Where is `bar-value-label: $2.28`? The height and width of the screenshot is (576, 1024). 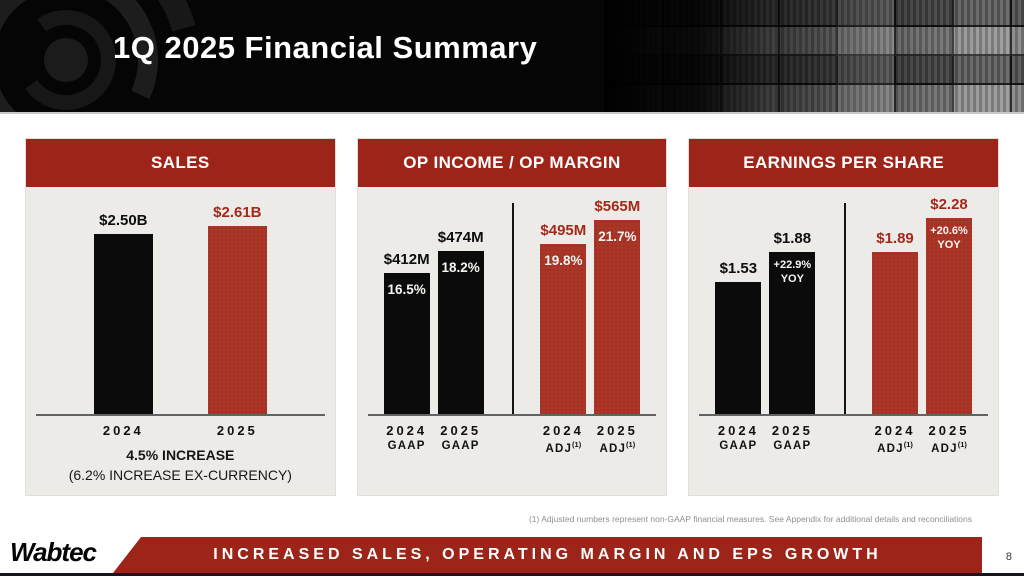 bar-value-label: $2.28 is located at coordinates (949, 204).